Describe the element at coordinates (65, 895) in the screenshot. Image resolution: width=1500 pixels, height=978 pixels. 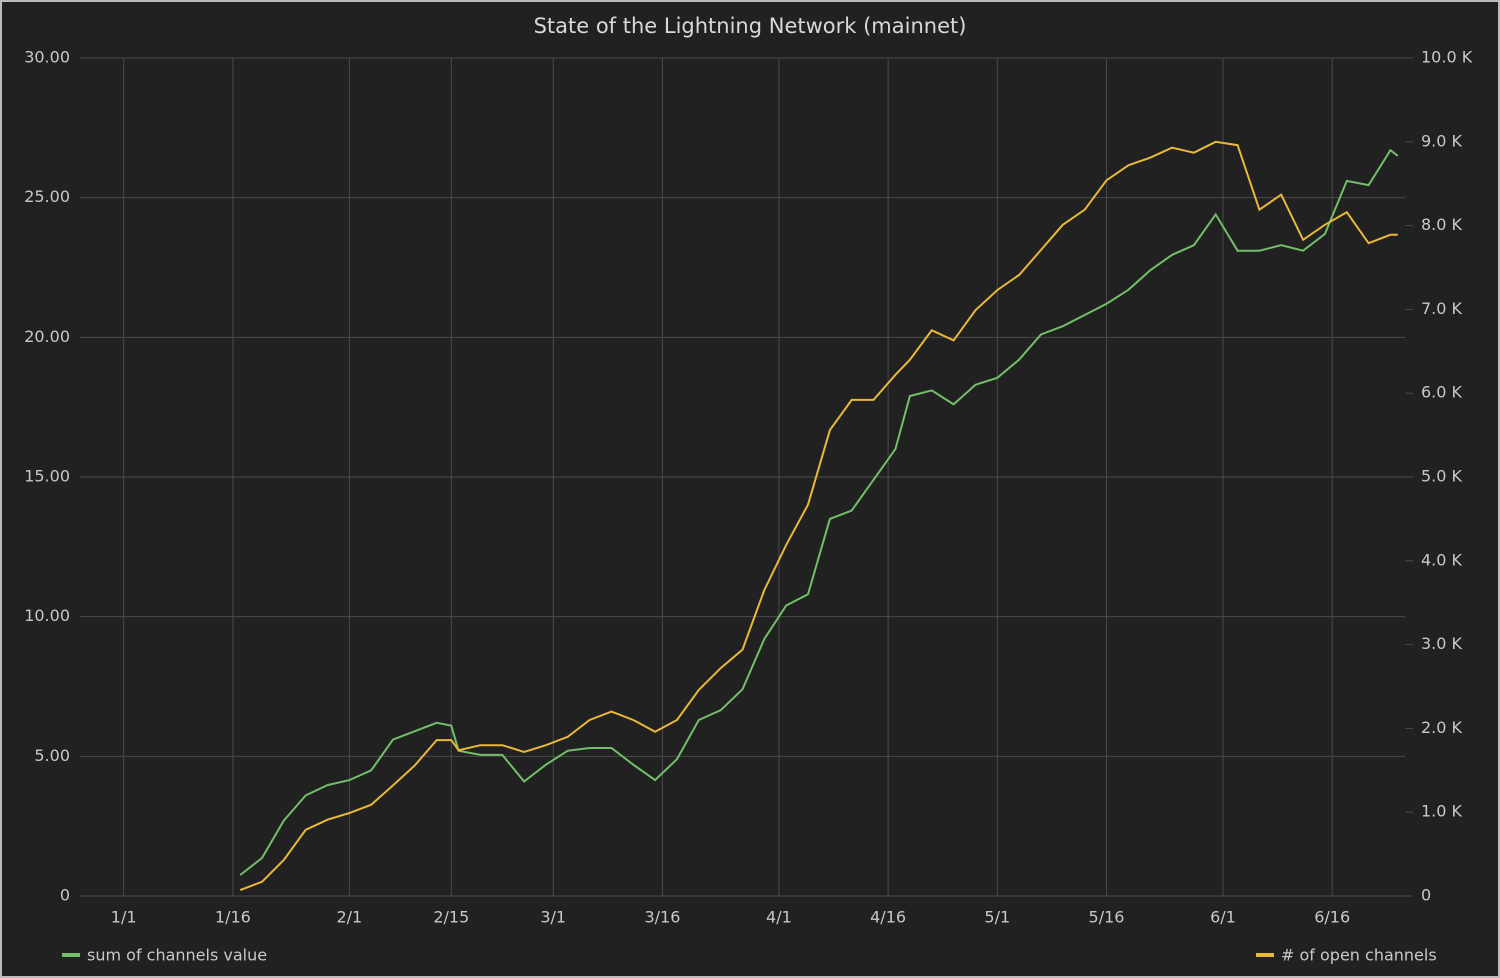
I see `y-tick-label: 0` at that location.